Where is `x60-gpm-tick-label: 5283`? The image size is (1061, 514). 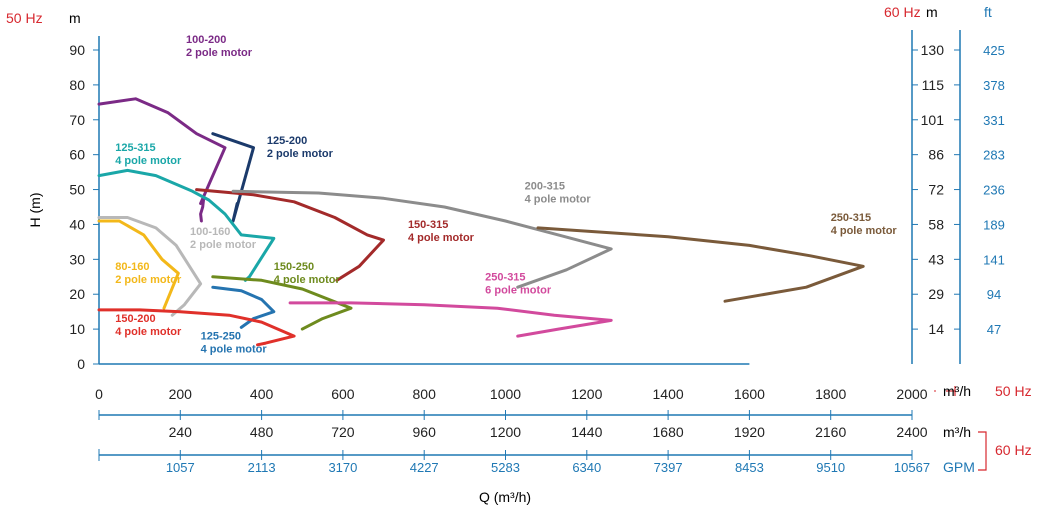 x60-gpm-tick-label: 5283 is located at coordinates (505, 467).